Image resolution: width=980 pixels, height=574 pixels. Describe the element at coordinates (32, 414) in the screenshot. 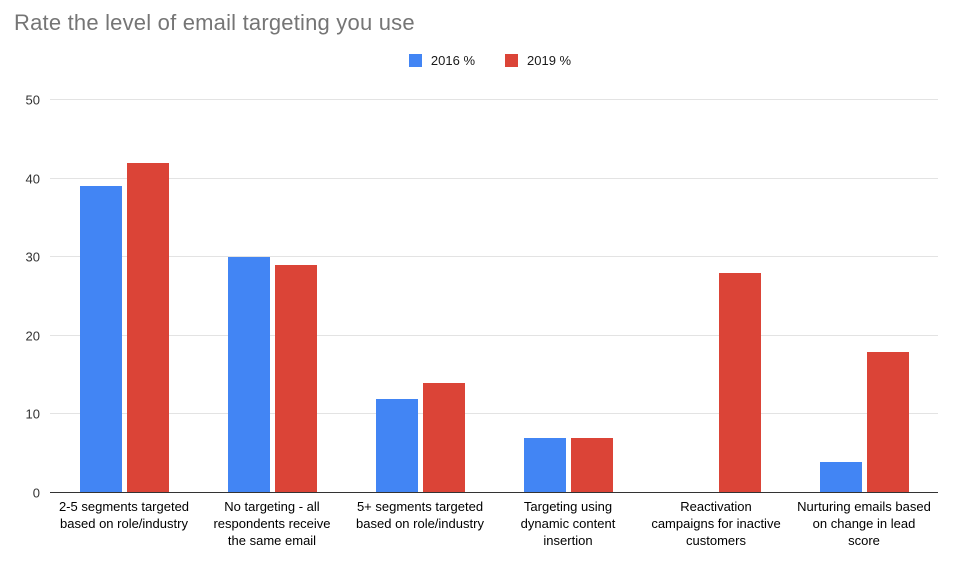

I see `y-tick-label: 10` at that location.